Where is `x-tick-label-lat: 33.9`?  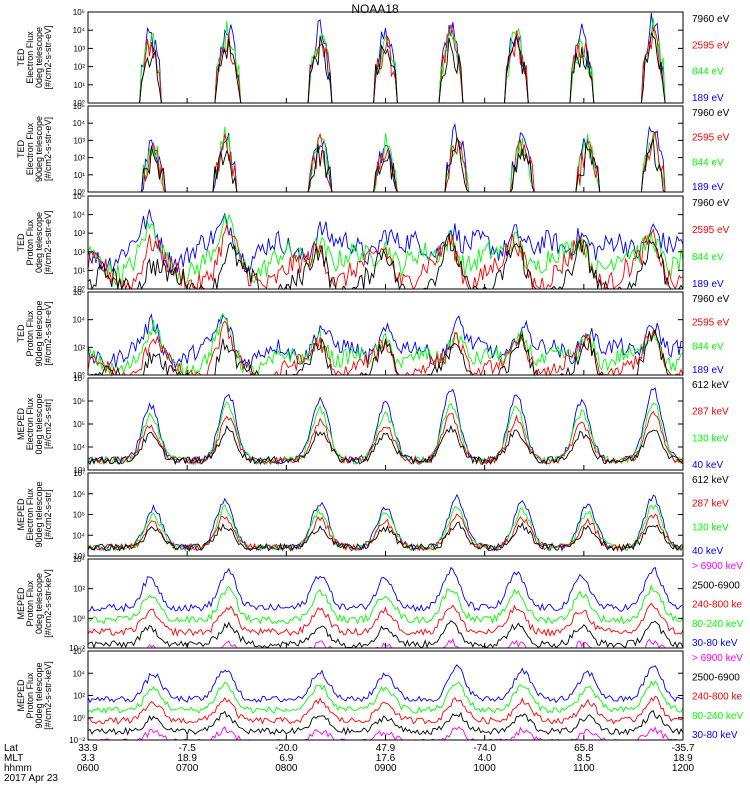 x-tick-label-lat: 33.9 is located at coordinates (88, 748).